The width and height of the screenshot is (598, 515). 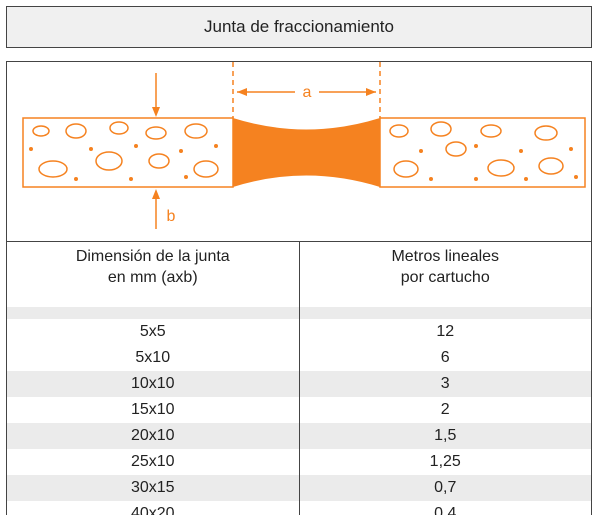 I want to click on table-row: 25x10 1,25, so click(x=299, y=462).